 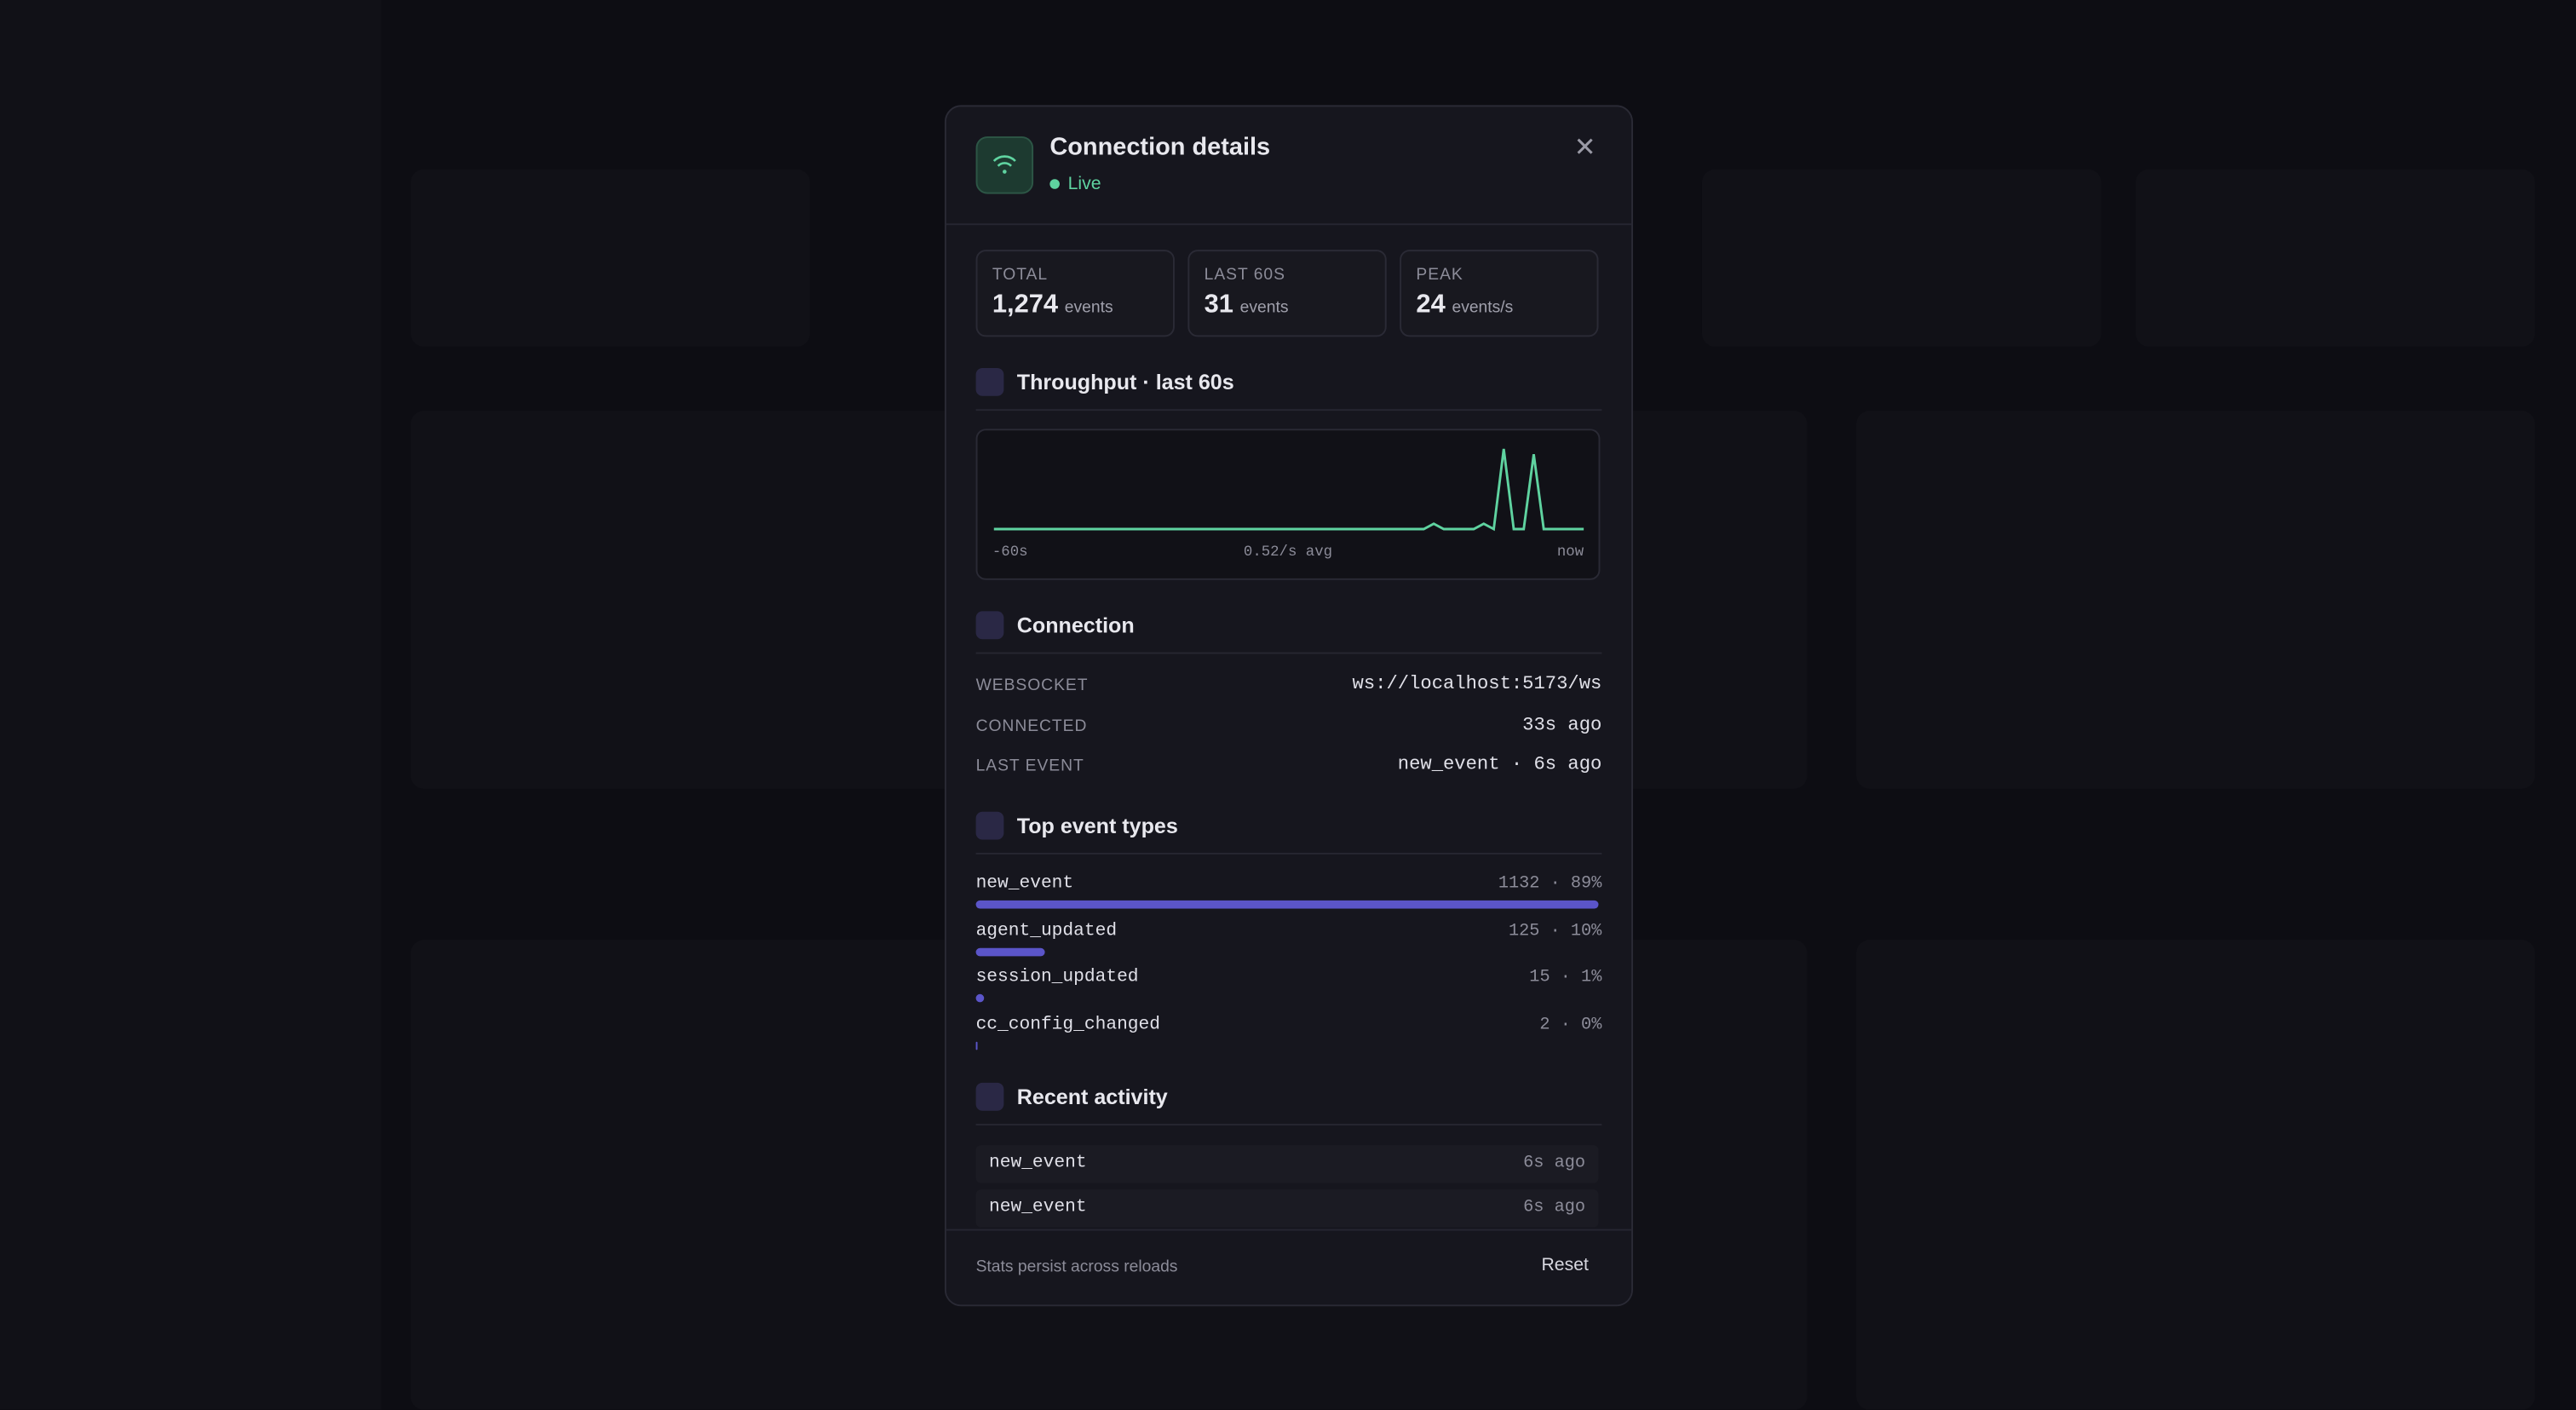 What do you see at coordinates (1084, 184) in the screenshot?
I see `status-text: Live` at bounding box center [1084, 184].